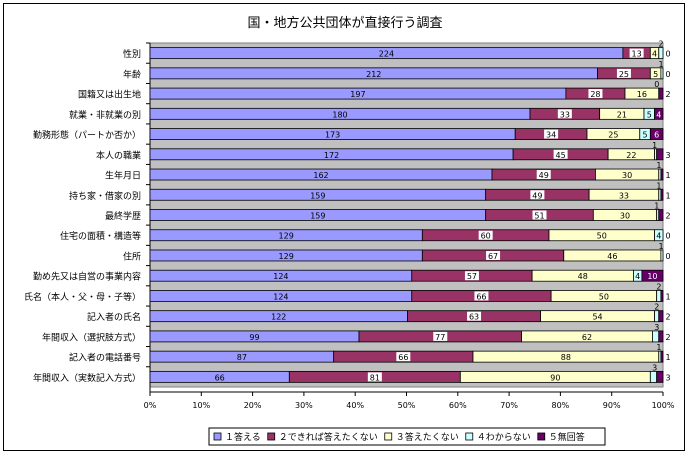 The height and width of the screenshot is (460, 690). What do you see at coordinates (566, 357) in the screenshot?
I see `data-label: 88` at bounding box center [566, 357].